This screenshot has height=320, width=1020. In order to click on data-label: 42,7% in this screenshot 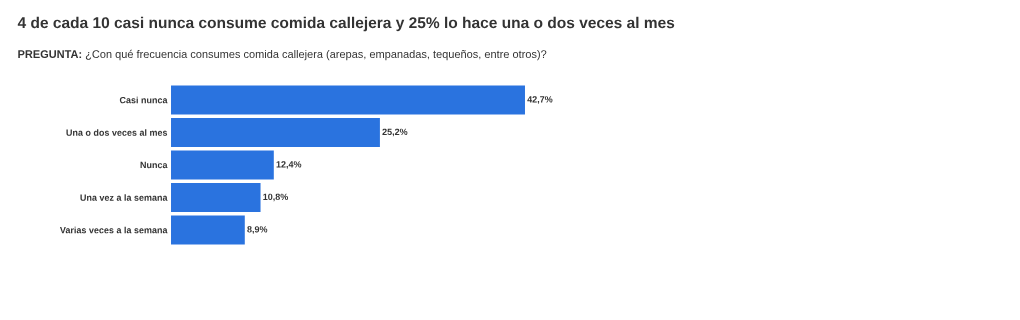, I will do `click(540, 100)`.